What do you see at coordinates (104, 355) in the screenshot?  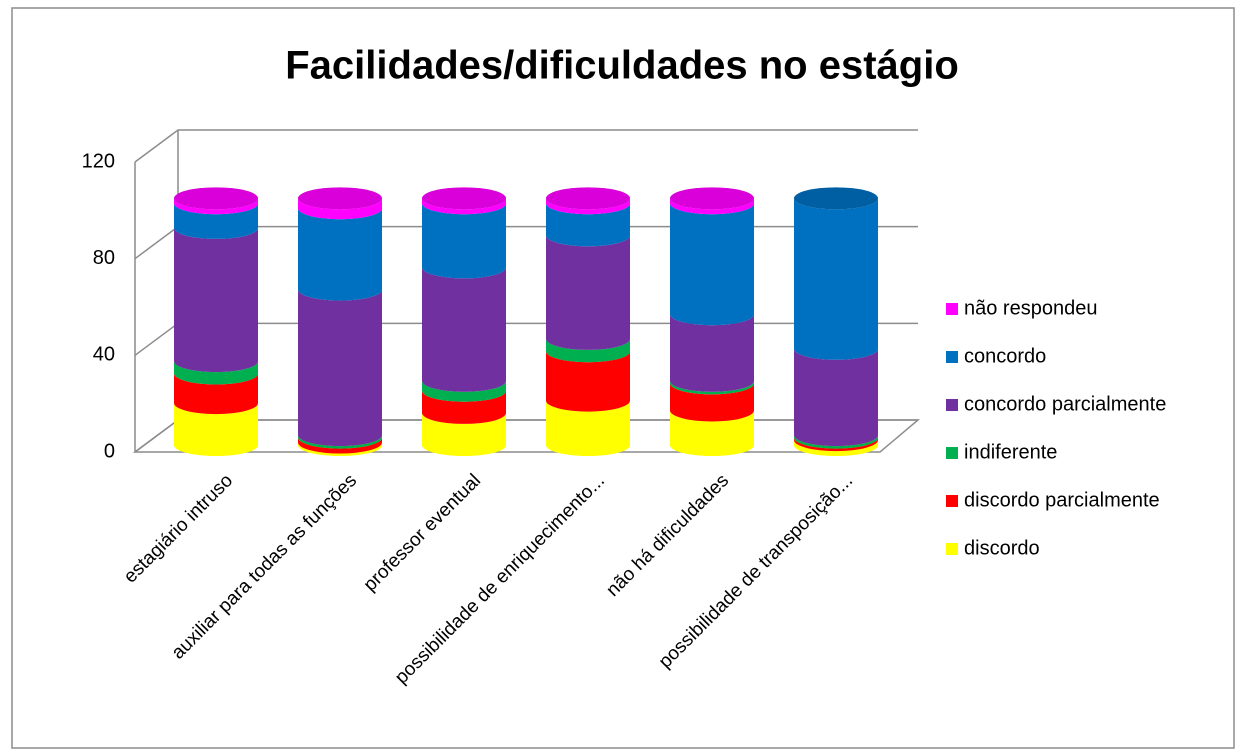 I see `y-tick-label: 40` at bounding box center [104, 355].